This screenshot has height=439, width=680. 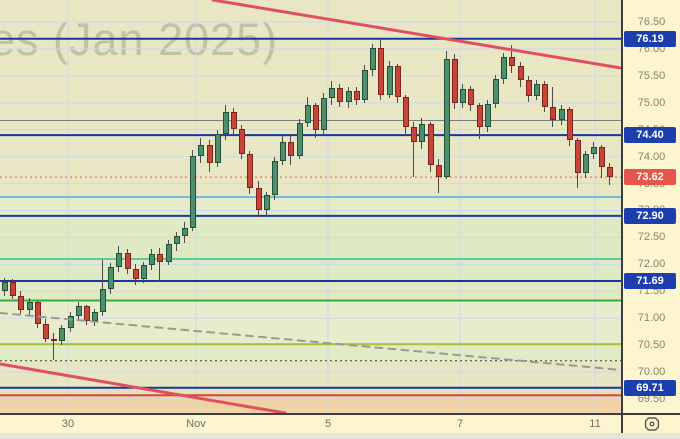 What do you see at coordinates (650, 177) in the screenshot?
I see `last-price-badge: 73.62` at bounding box center [650, 177].